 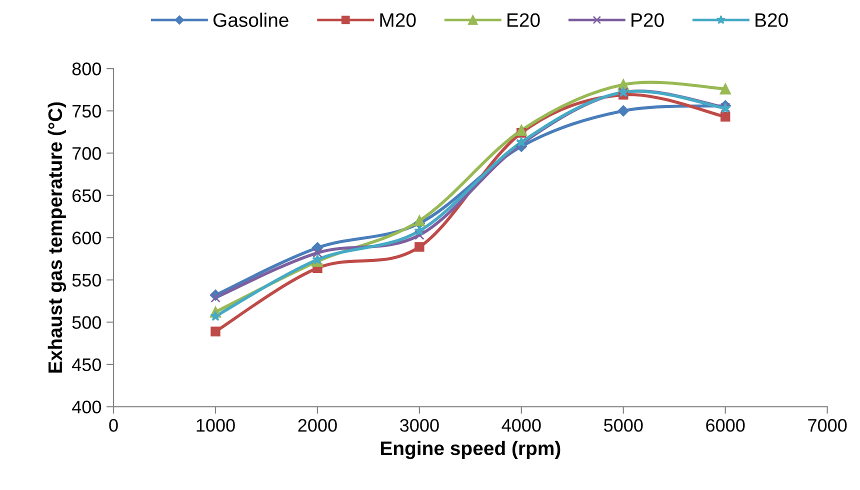 What do you see at coordinates (470, 450) in the screenshot?
I see `x-axis-title: Engine speed (rpm)` at bounding box center [470, 450].